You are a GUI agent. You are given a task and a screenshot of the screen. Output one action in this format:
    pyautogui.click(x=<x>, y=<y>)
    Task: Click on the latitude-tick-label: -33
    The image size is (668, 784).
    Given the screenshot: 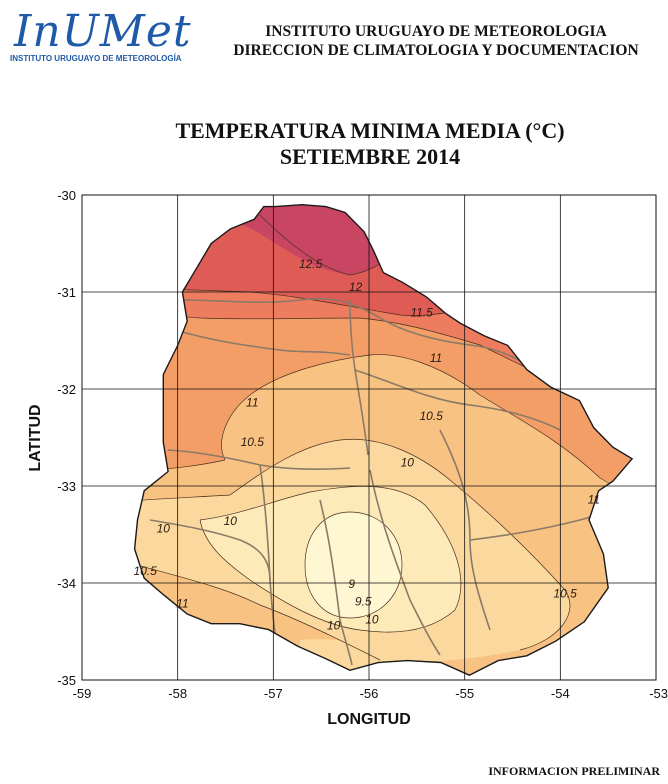 What is the action you would take?
    pyautogui.click(x=66, y=486)
    